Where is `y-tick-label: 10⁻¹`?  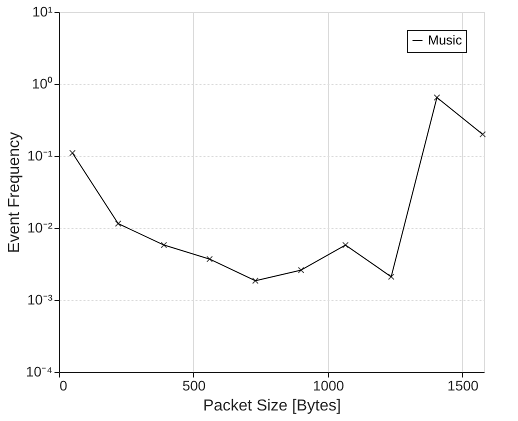 y-tick-label: 10⁻¹ is located at coordinates (40, 156).